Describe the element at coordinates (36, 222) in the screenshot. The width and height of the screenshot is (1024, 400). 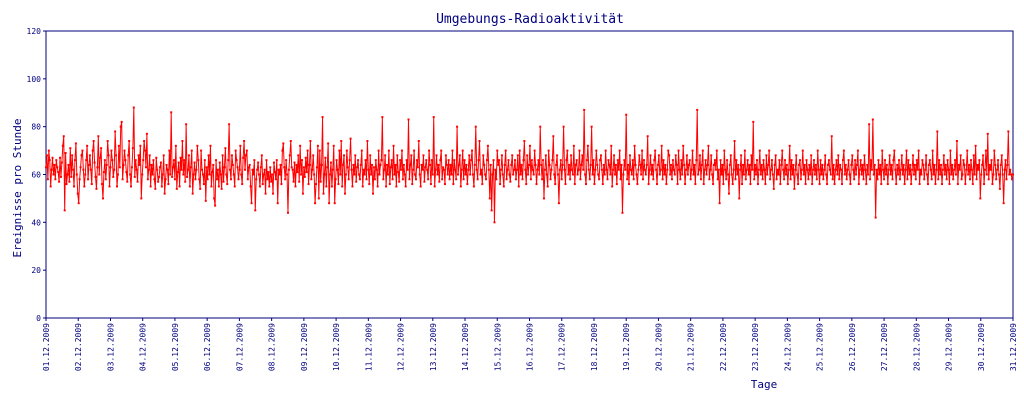
I see `y-tick-label: 40` at that location.